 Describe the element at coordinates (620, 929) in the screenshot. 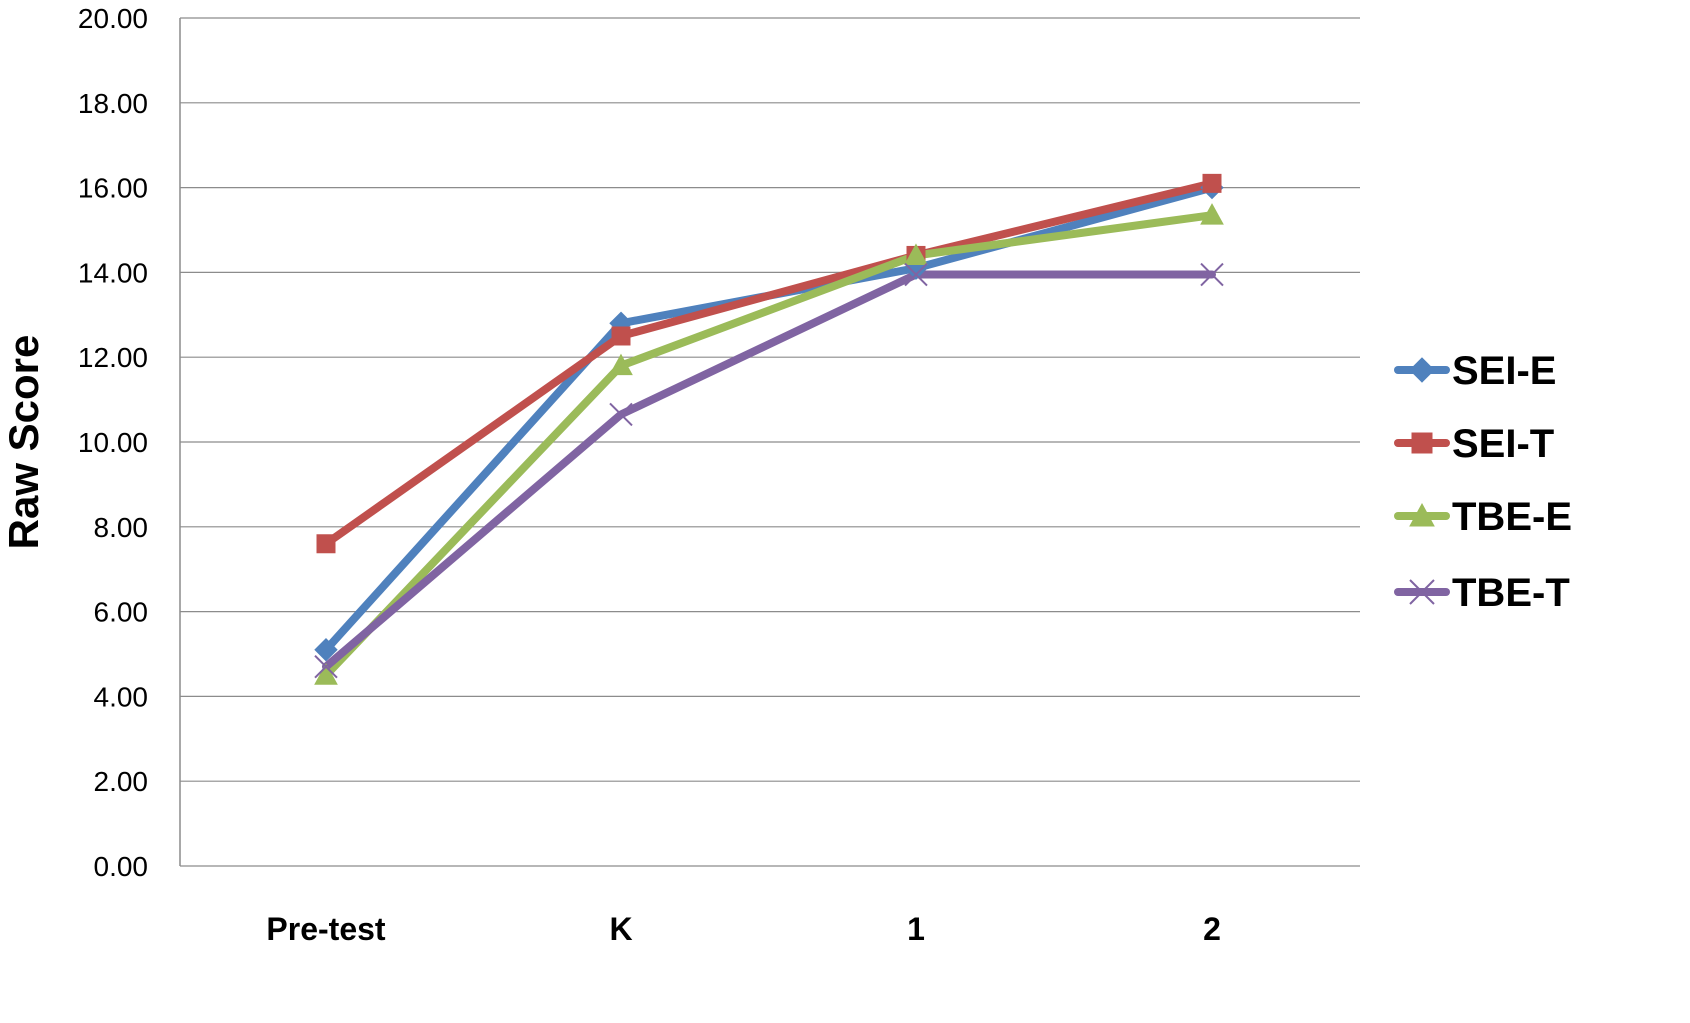

I see `x-tick-label: K` at that location.